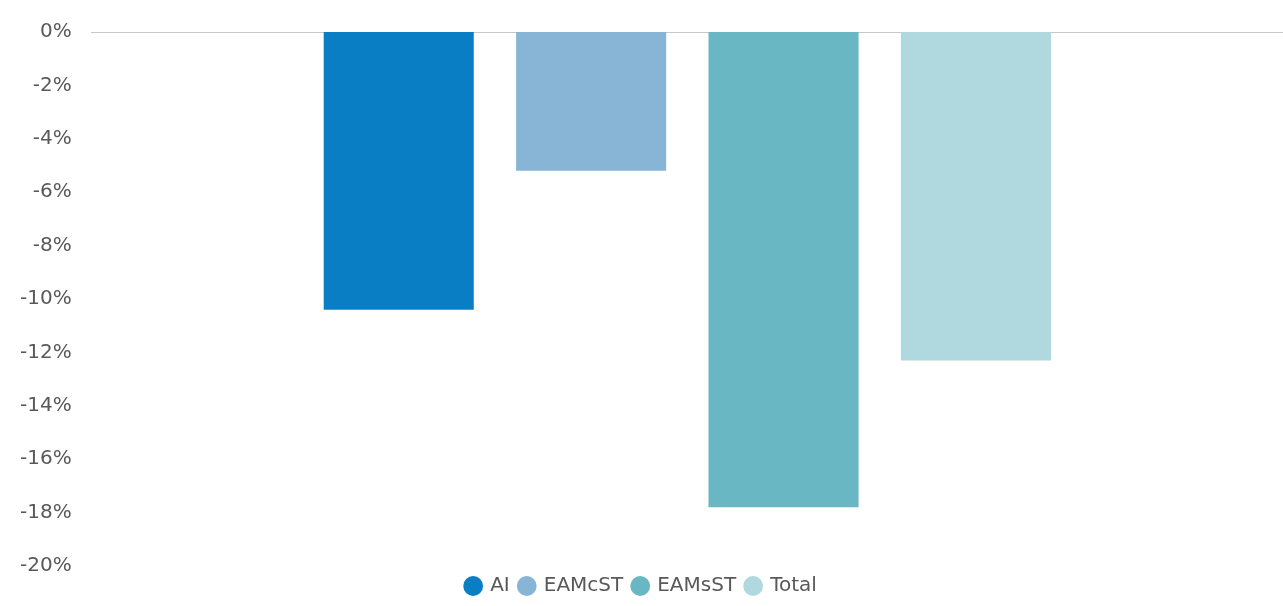 Image resolution: width=1283 pixels, height=606 pixels. Describe the element at coordinates (697, 584) in the screenshot. I see `legend-label: EAMsST` at that location.